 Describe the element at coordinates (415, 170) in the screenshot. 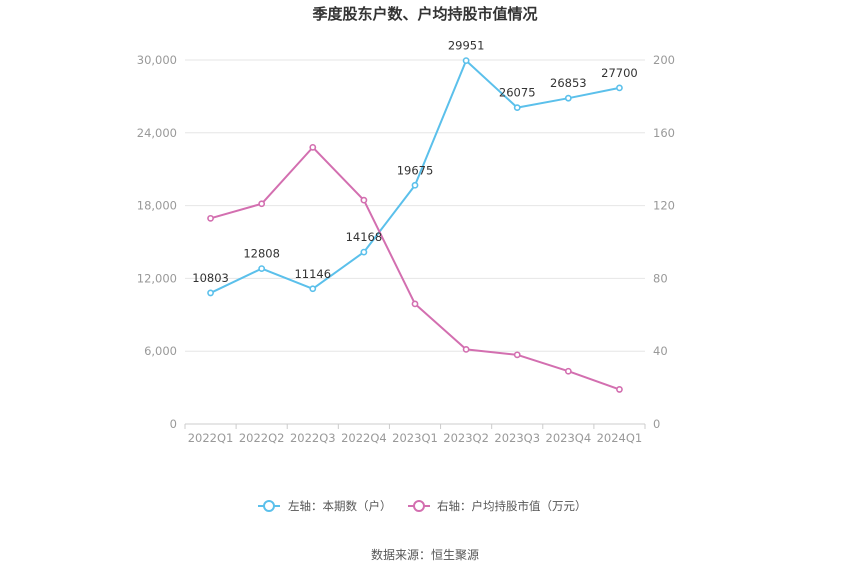

I see `data-label: 19675` at that location.